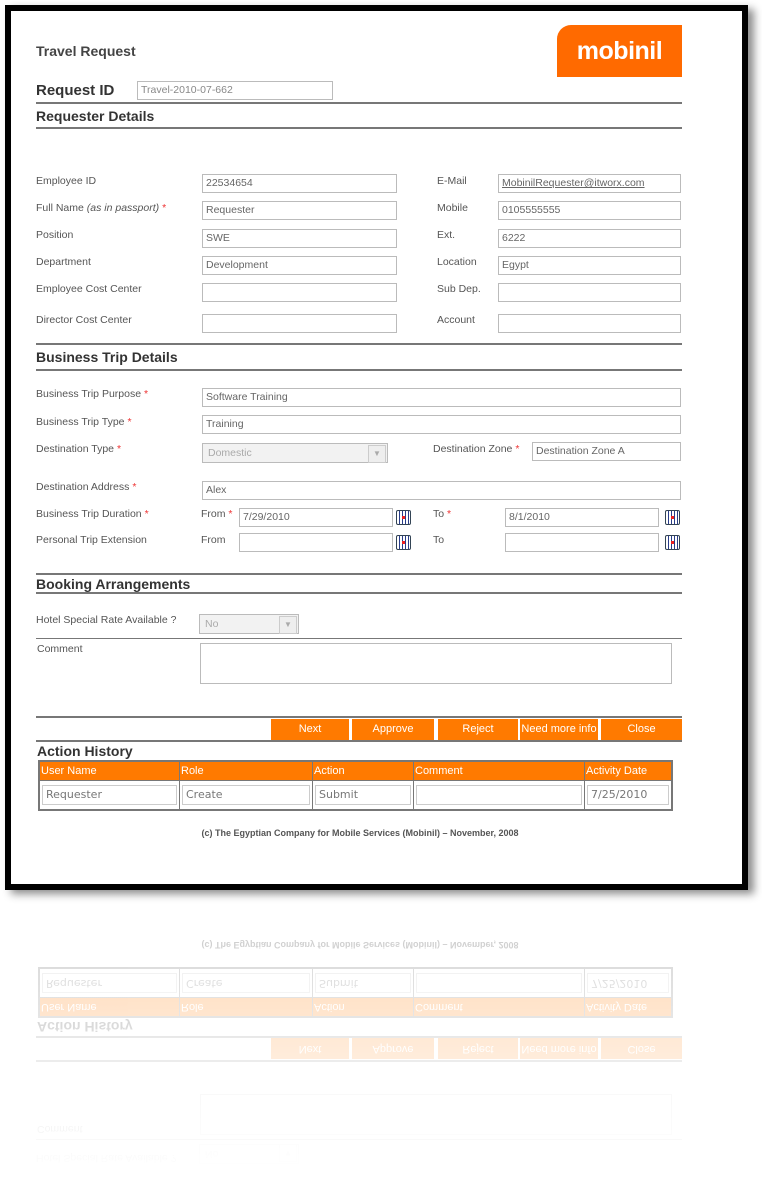  I want to click on section-requester-details: Requester Details, so click(95, 116).